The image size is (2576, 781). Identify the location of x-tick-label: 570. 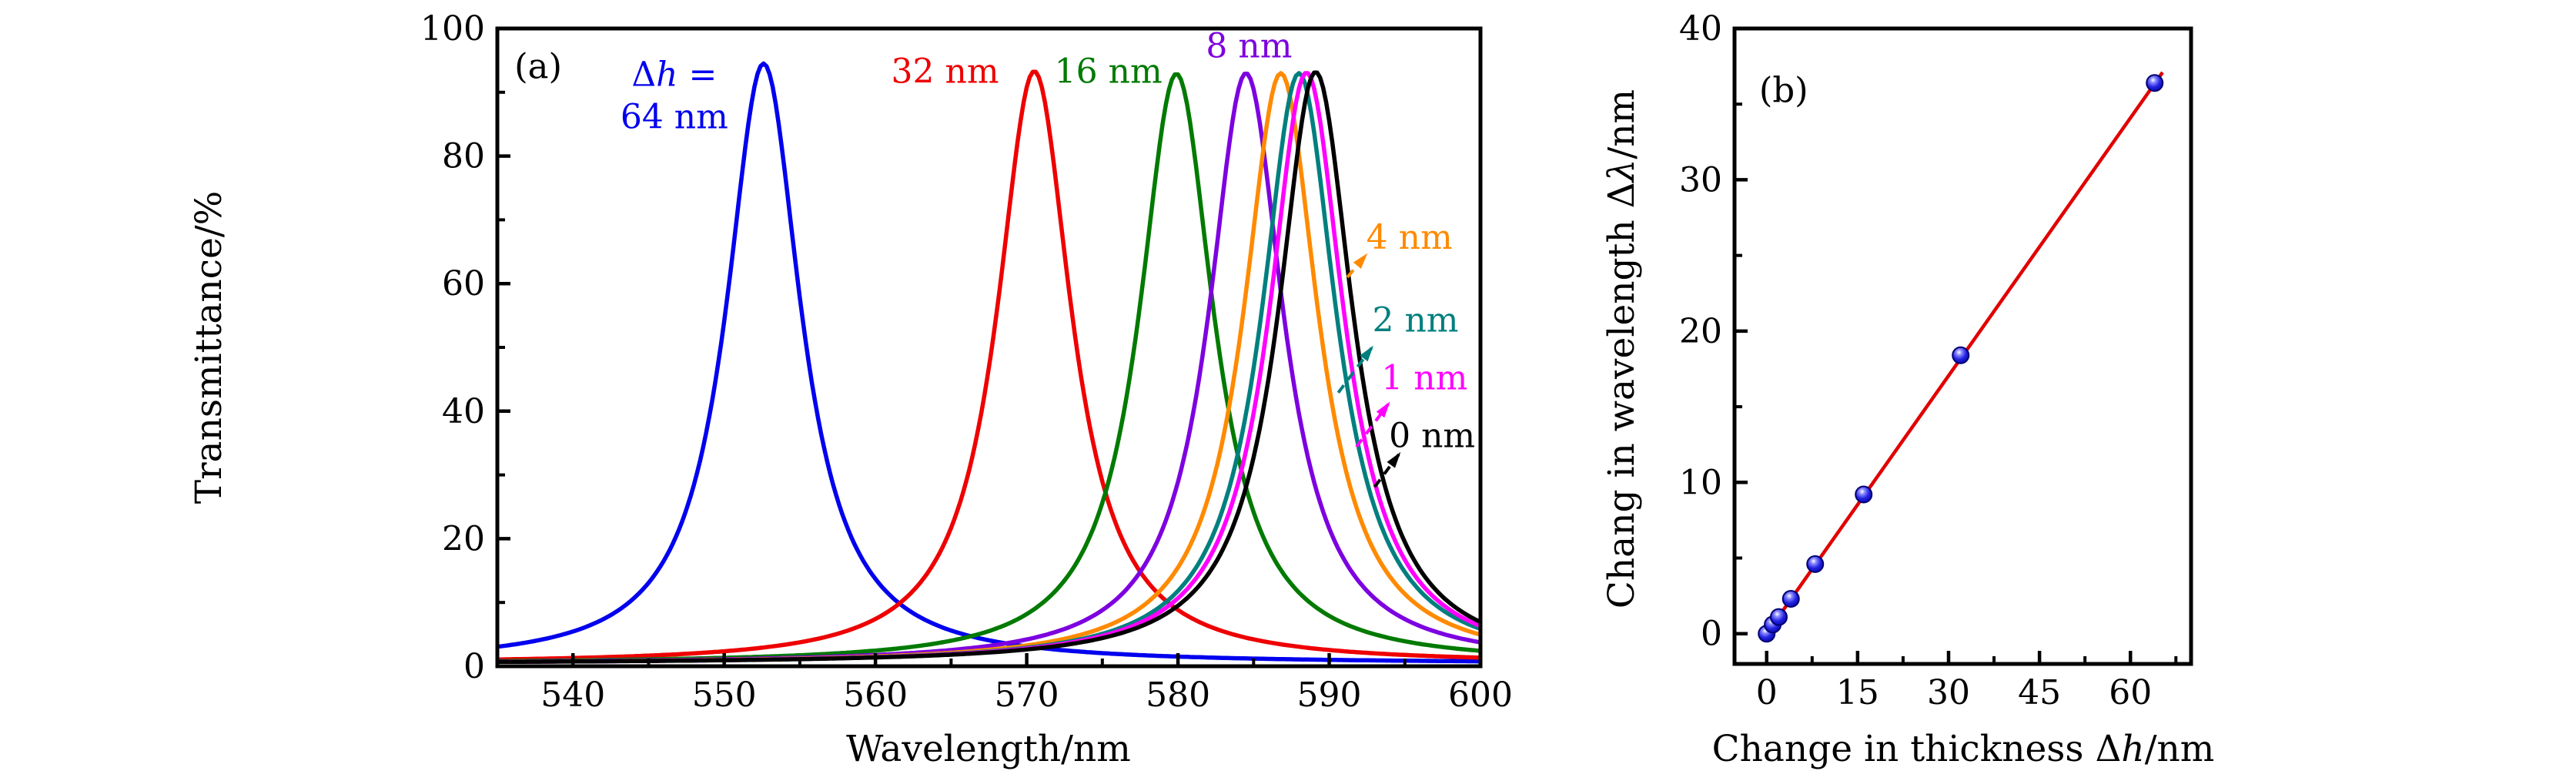
(1027, 695).